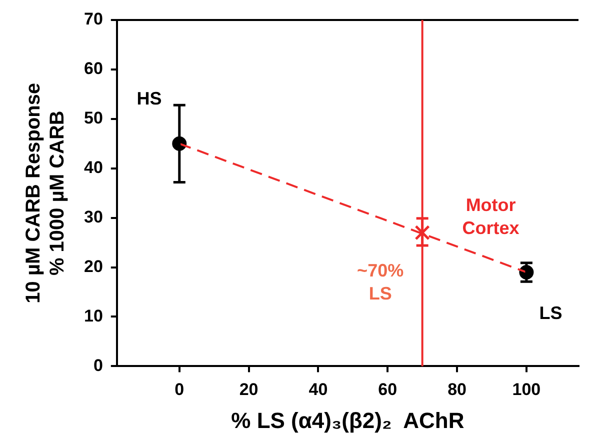 The height and width of the screenshot is (443, 590). I want to click on x-tick-label: 40, so click(318, 390).